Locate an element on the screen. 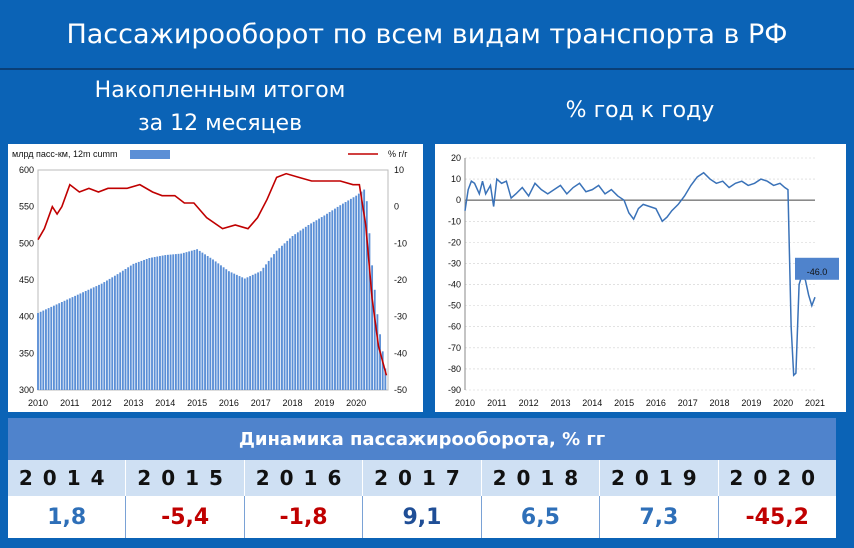 The height and width of the screenshot is (548, 854). left-heading-line-2: за 12 месяцев is located at coordinates (220, 123).